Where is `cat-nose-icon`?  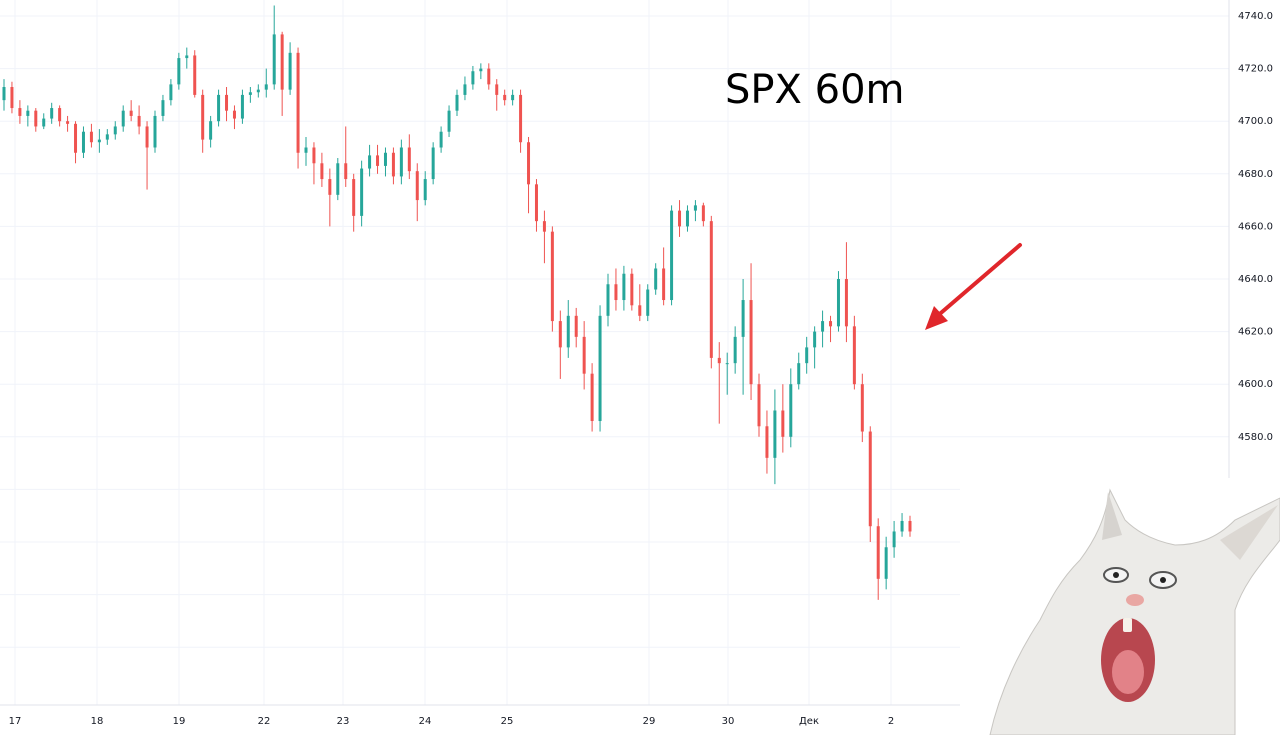 cat-nose-icon is located at coordinates (1135, 600).